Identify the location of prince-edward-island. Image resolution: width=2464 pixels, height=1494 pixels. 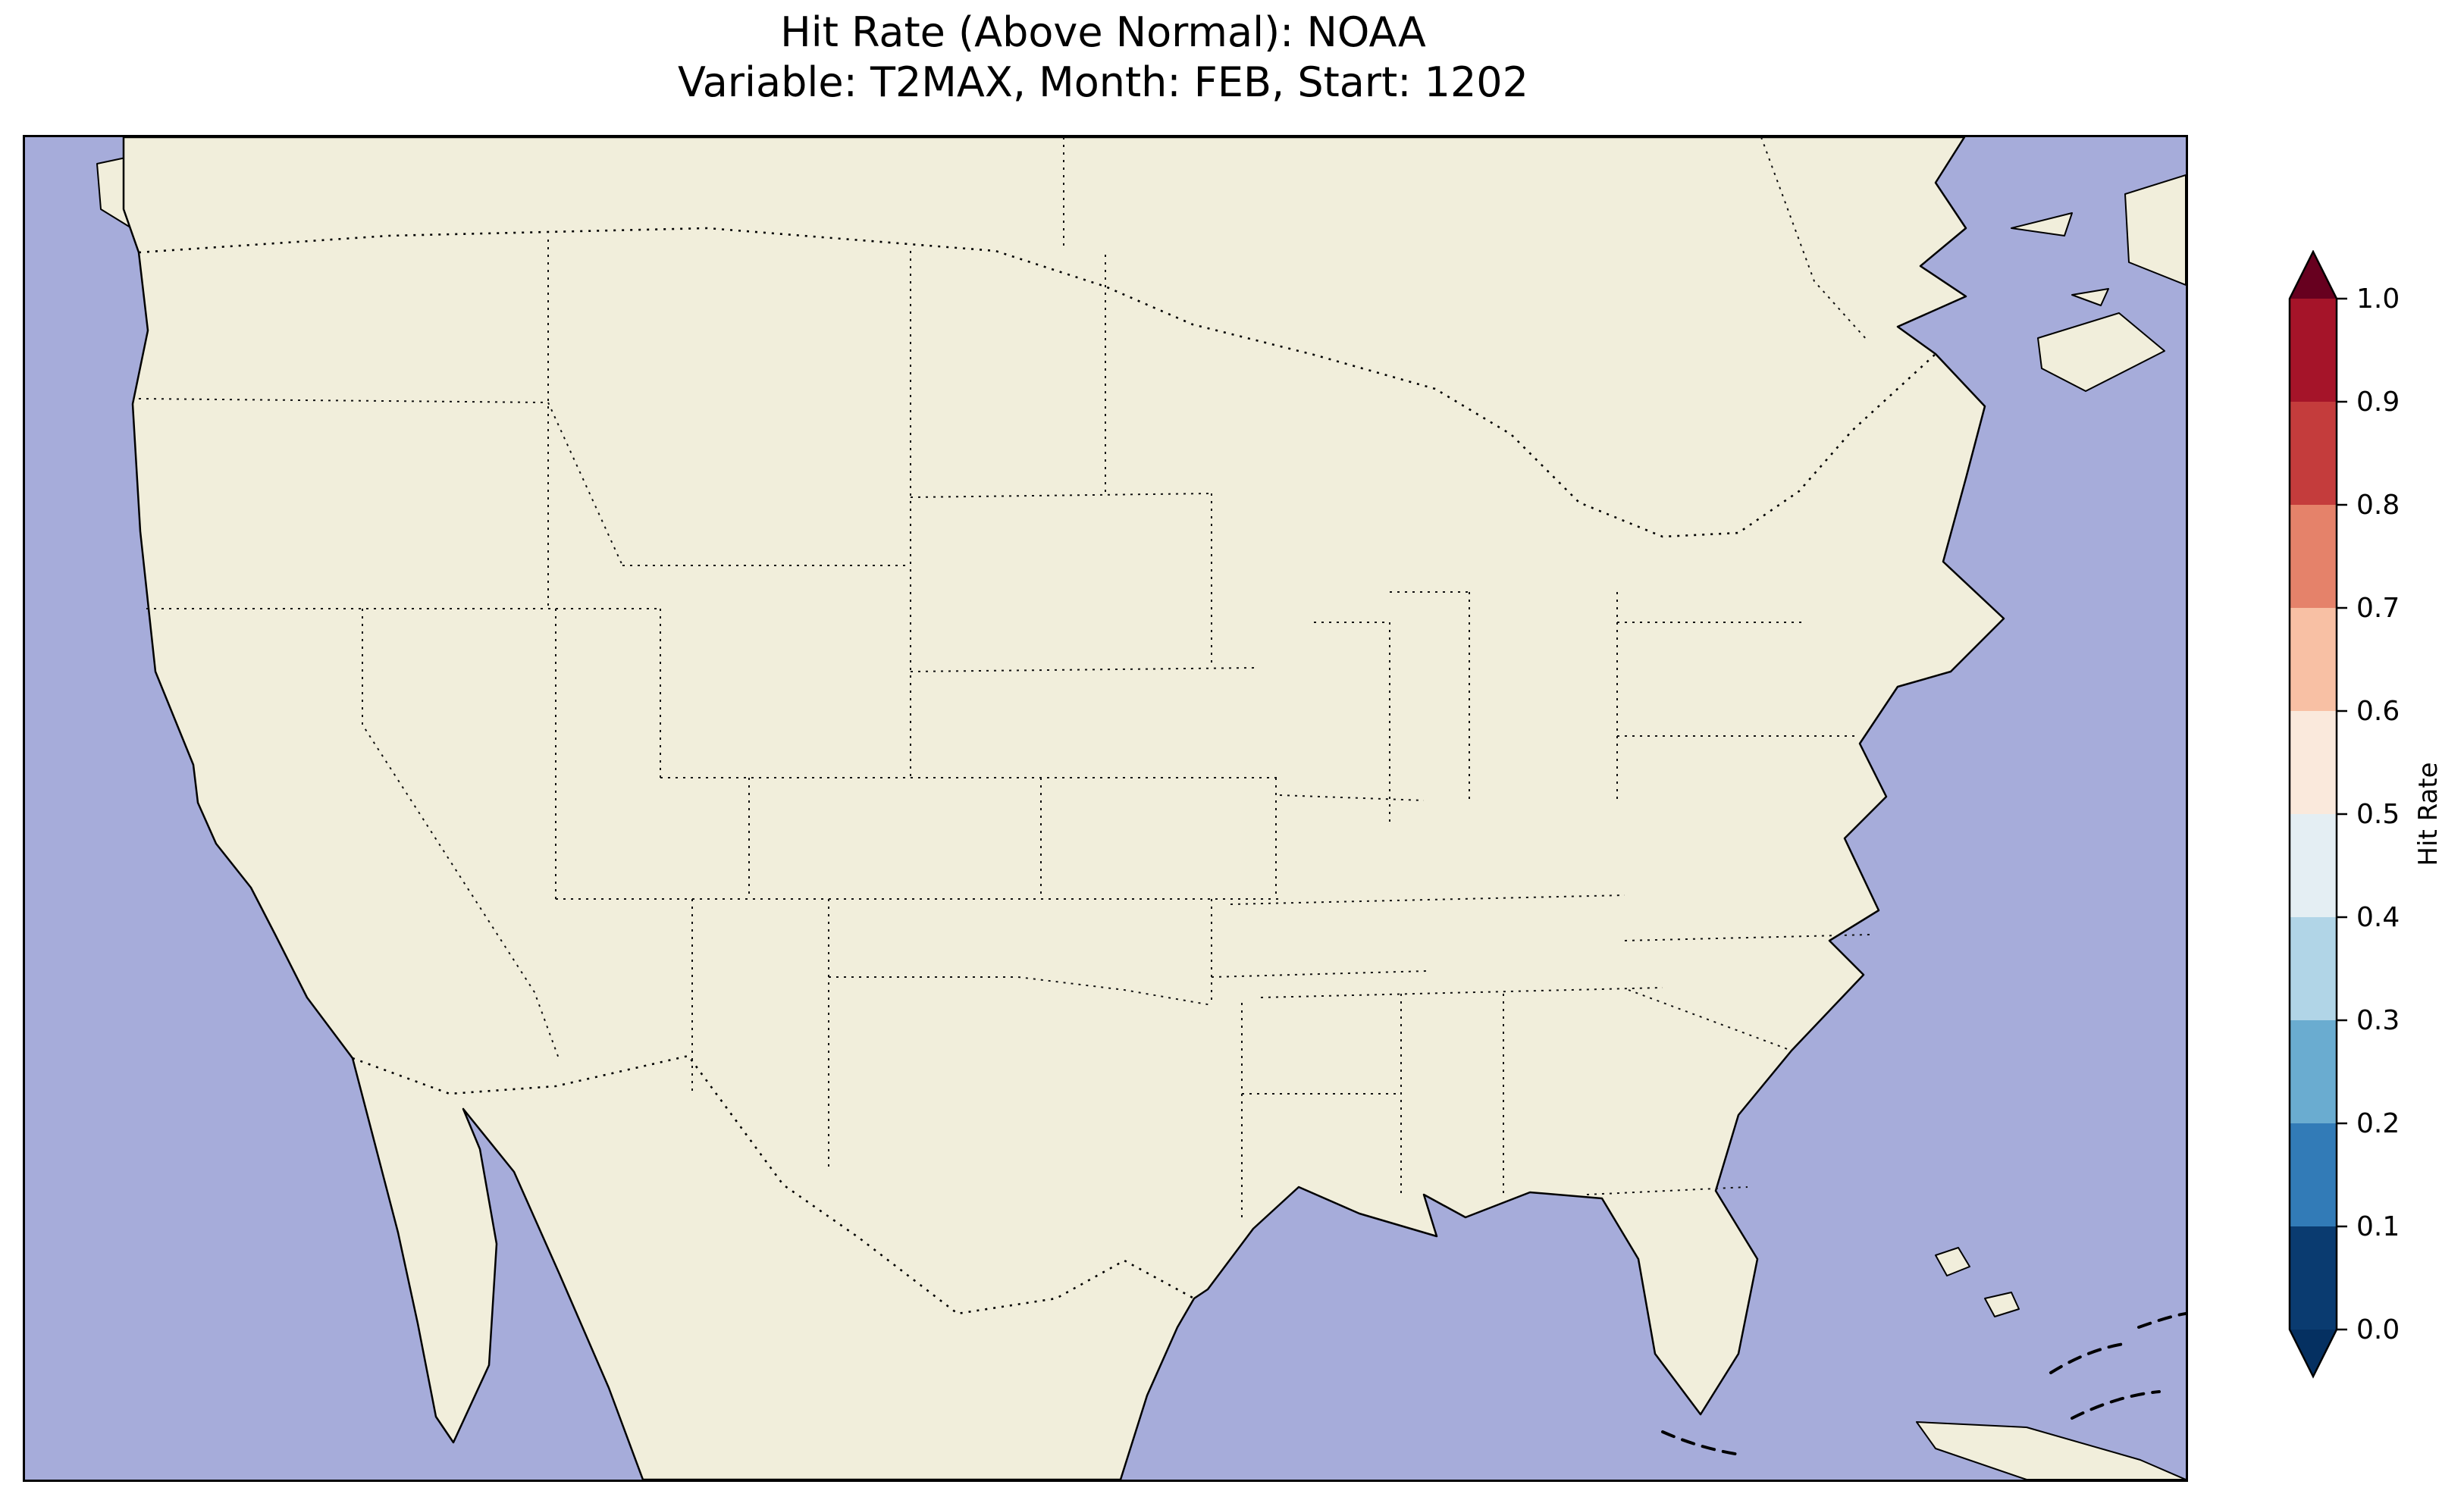
(2090, 297).